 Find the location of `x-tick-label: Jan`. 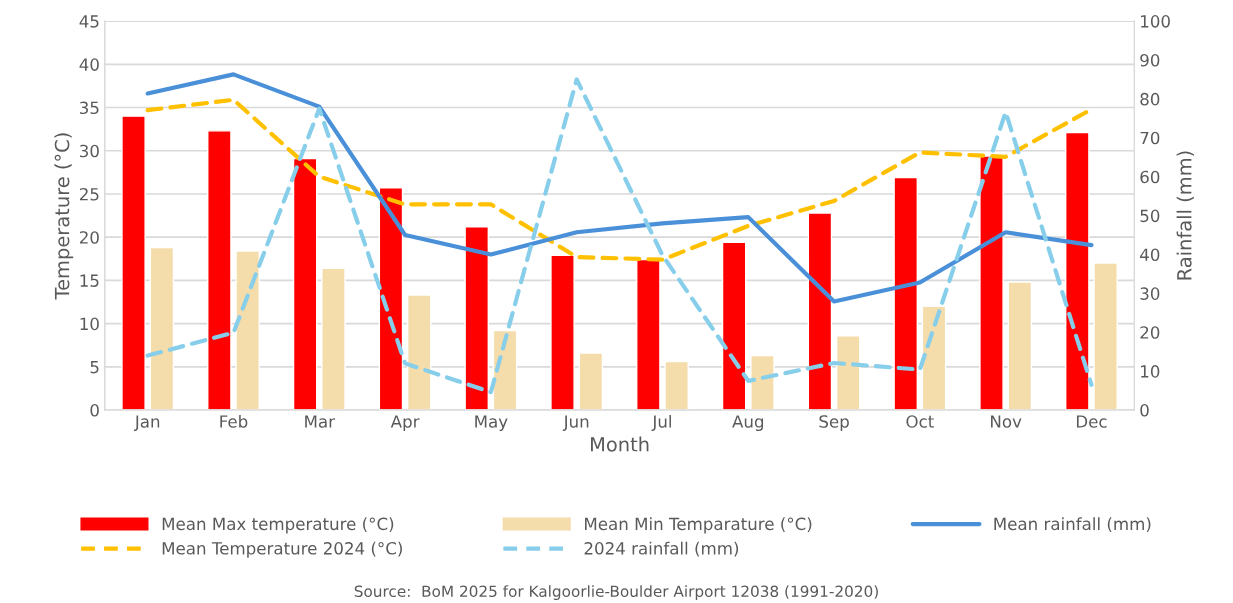

x-tick-label: Jan is located at coordinates (146, 423).